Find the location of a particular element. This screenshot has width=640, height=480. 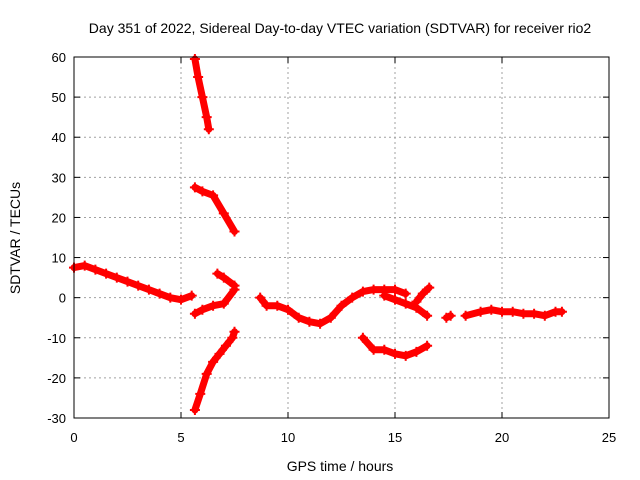

x-tick-label: 5 is located at coordinates (180, 437).